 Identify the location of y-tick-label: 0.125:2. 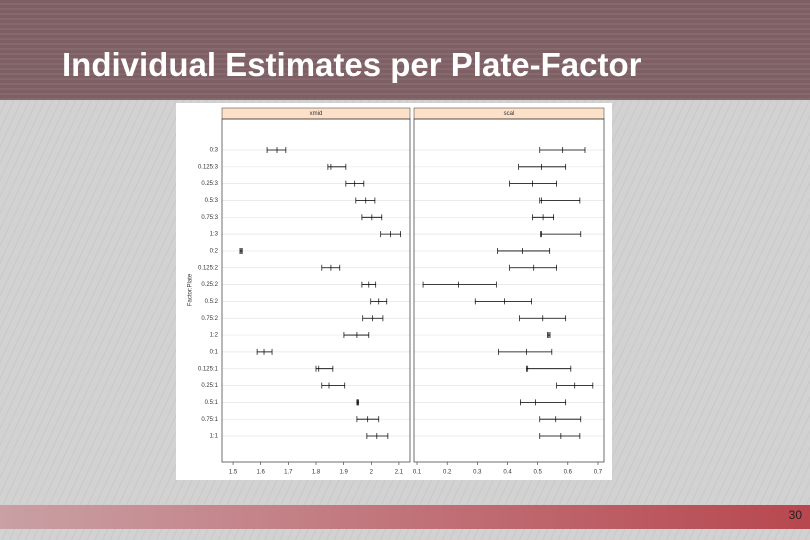
(208, 268).